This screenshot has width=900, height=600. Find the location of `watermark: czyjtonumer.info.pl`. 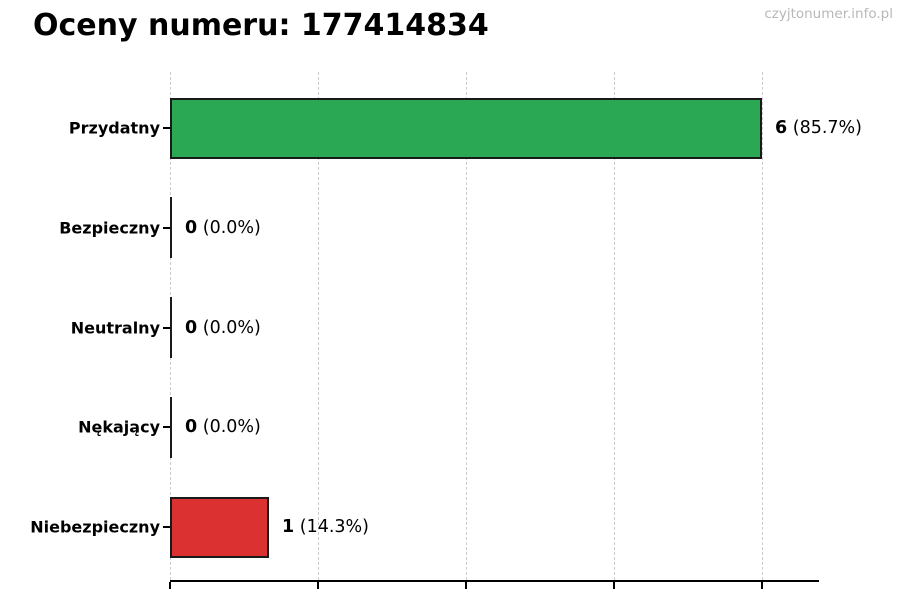

watermark: czyjtonumer.info.pl is located at coordinates (828, 14).